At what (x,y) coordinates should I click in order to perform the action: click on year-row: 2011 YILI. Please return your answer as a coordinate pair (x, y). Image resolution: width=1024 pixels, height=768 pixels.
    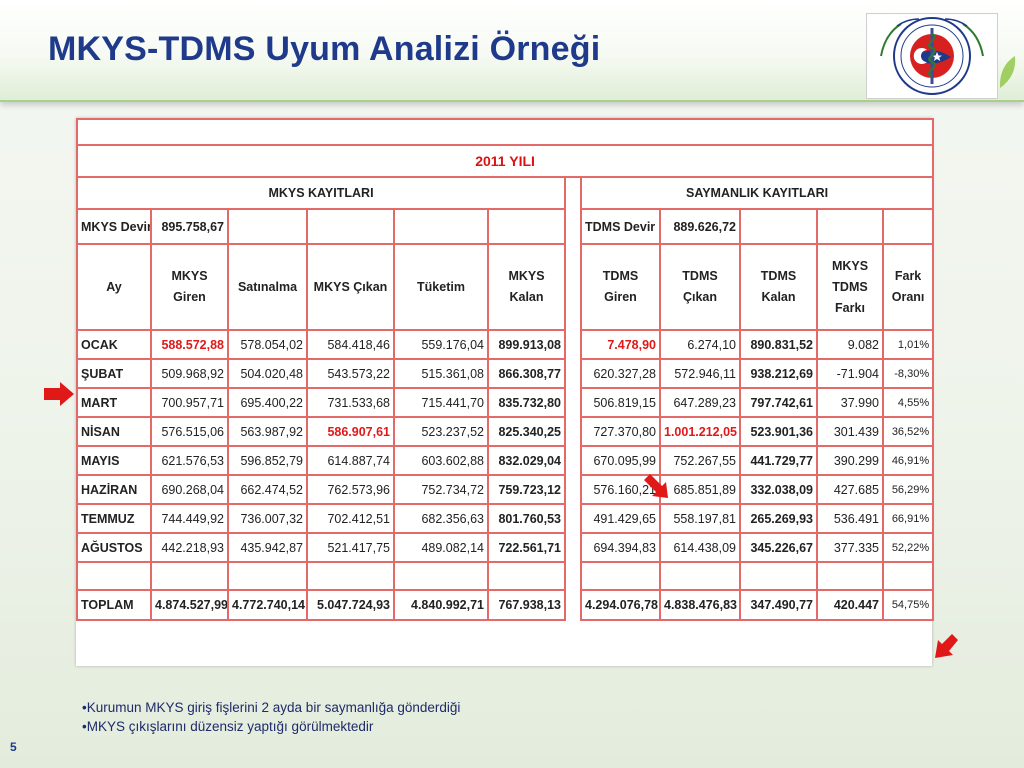
    Looking at the image, I should click on (505, 161).